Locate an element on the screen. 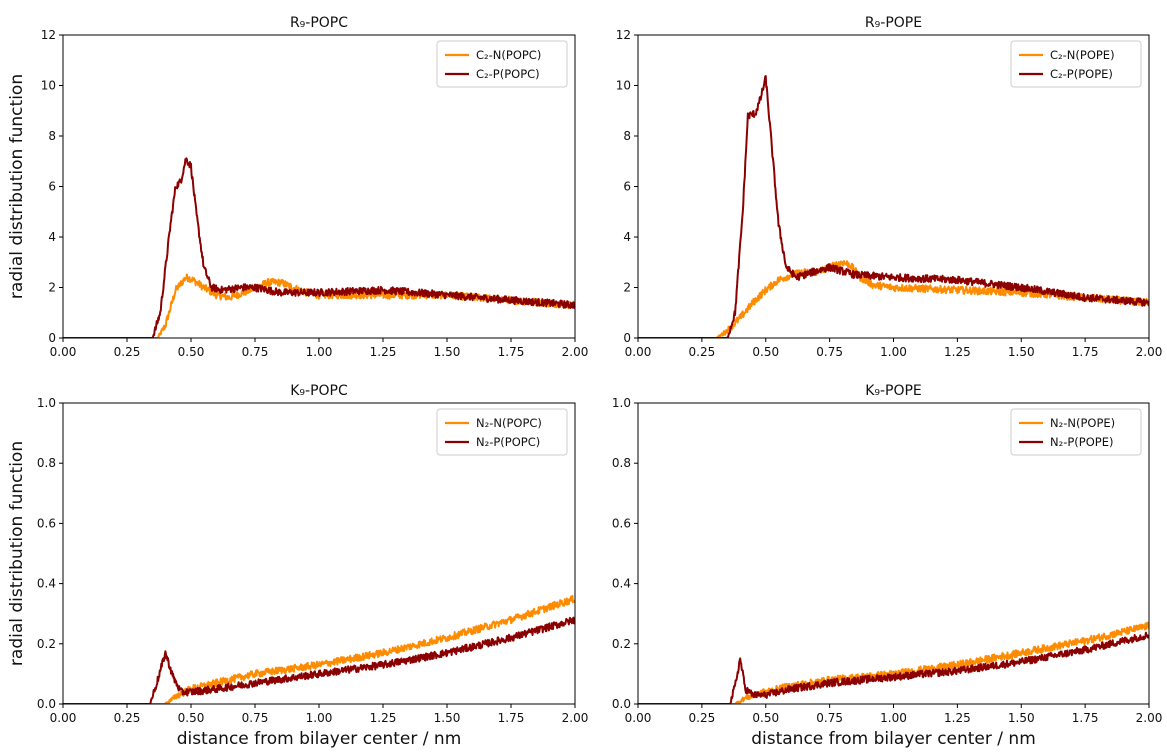 Image resolution: width=1167 pixels, height=752 pixels. panel-title: R₉-POPC is located at coordinates (319, 23).